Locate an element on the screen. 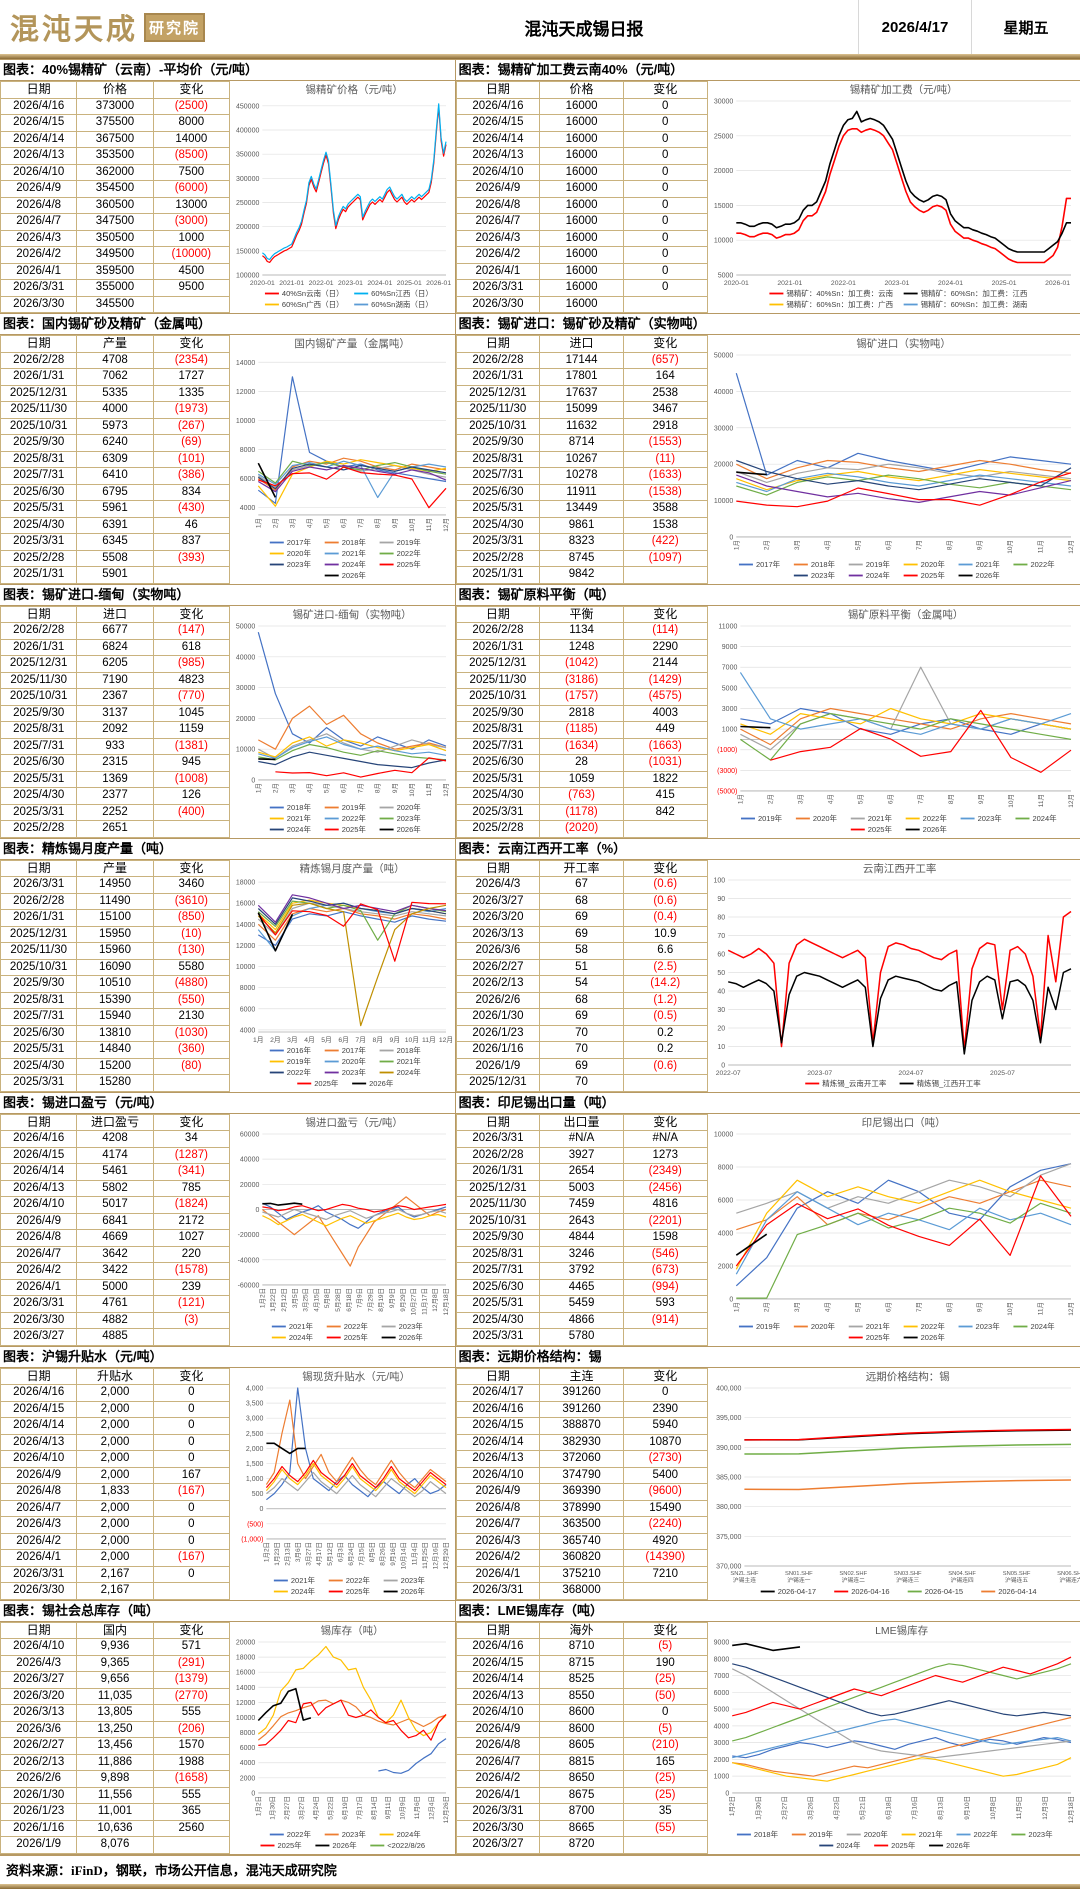 The width and height of the screenshot is (1080, 1889). table-header-row: 日期 国内 变化 is located at coordinates (115, 1630).